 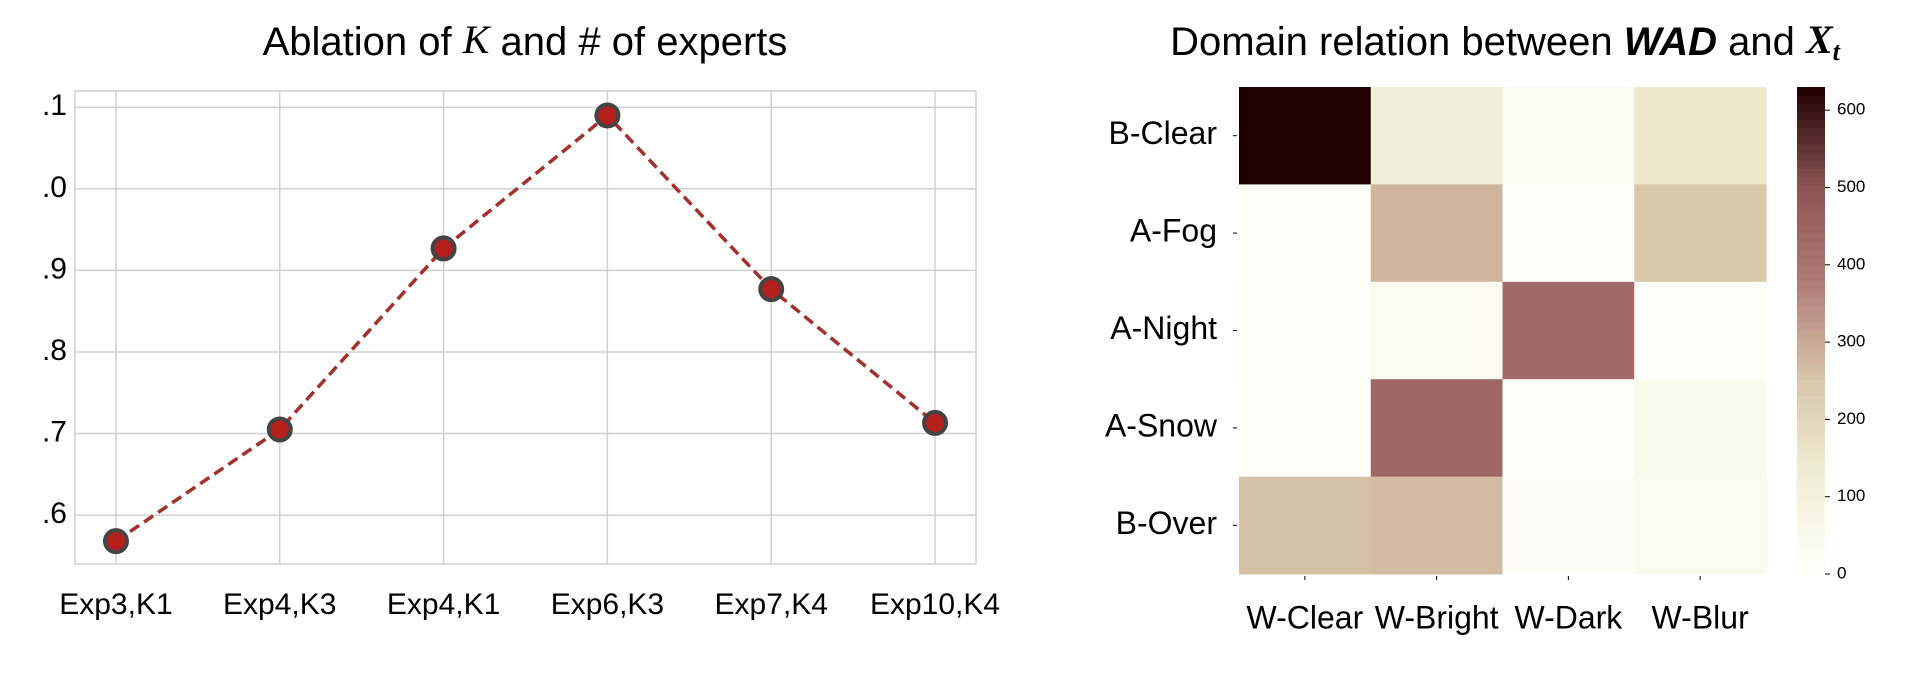 What do you see at coordinates (1851, 495) in the screenshot?
I see `colorbar-tick-label: 100` at bounding box center [1851, 495].